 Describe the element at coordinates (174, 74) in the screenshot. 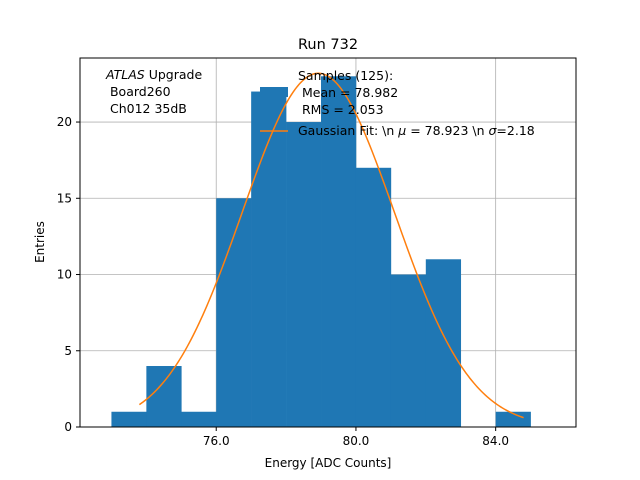

I see `atlas-upgrade-text: Upgrade` at that location.